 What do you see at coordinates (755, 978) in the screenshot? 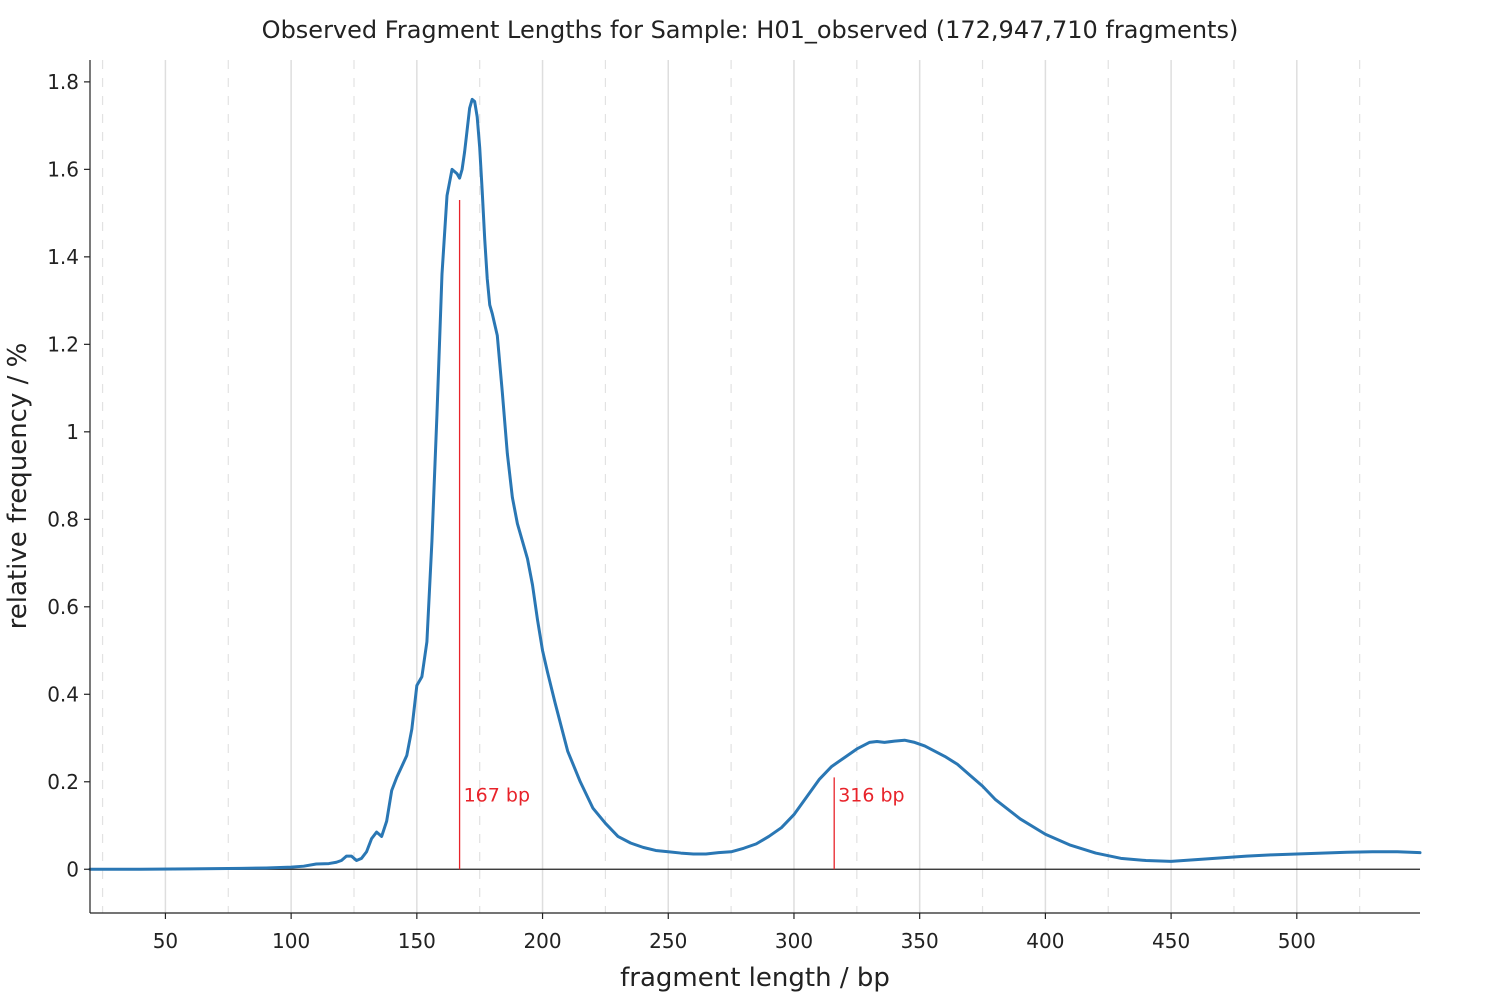
I see `x-axis-label: fragment length / bp` at bounding box center [755, 978].